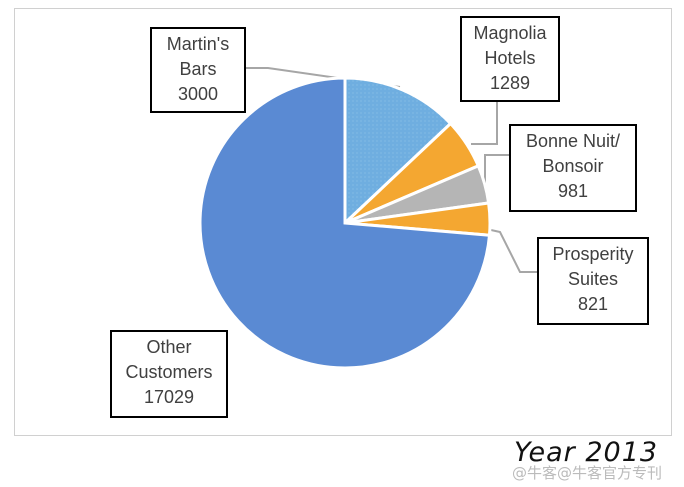 The width and height of the screenshot is (684, 487). What do you see at coordinates (593, 304) in the screenshot?
I see `slice-value: 821` at bounding box center [593, 304].